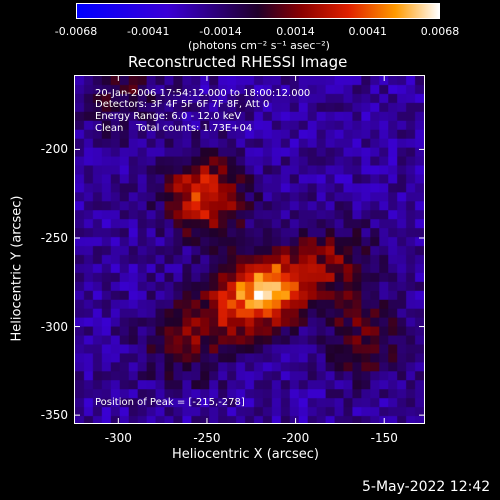 Image resolution: width=500 pixels, height=500 pixels. What do you see at coordinates (295, 31) in the screenshot?
I see `colorbar-tick-label: 0.0014` at bounding box center [295, 31].